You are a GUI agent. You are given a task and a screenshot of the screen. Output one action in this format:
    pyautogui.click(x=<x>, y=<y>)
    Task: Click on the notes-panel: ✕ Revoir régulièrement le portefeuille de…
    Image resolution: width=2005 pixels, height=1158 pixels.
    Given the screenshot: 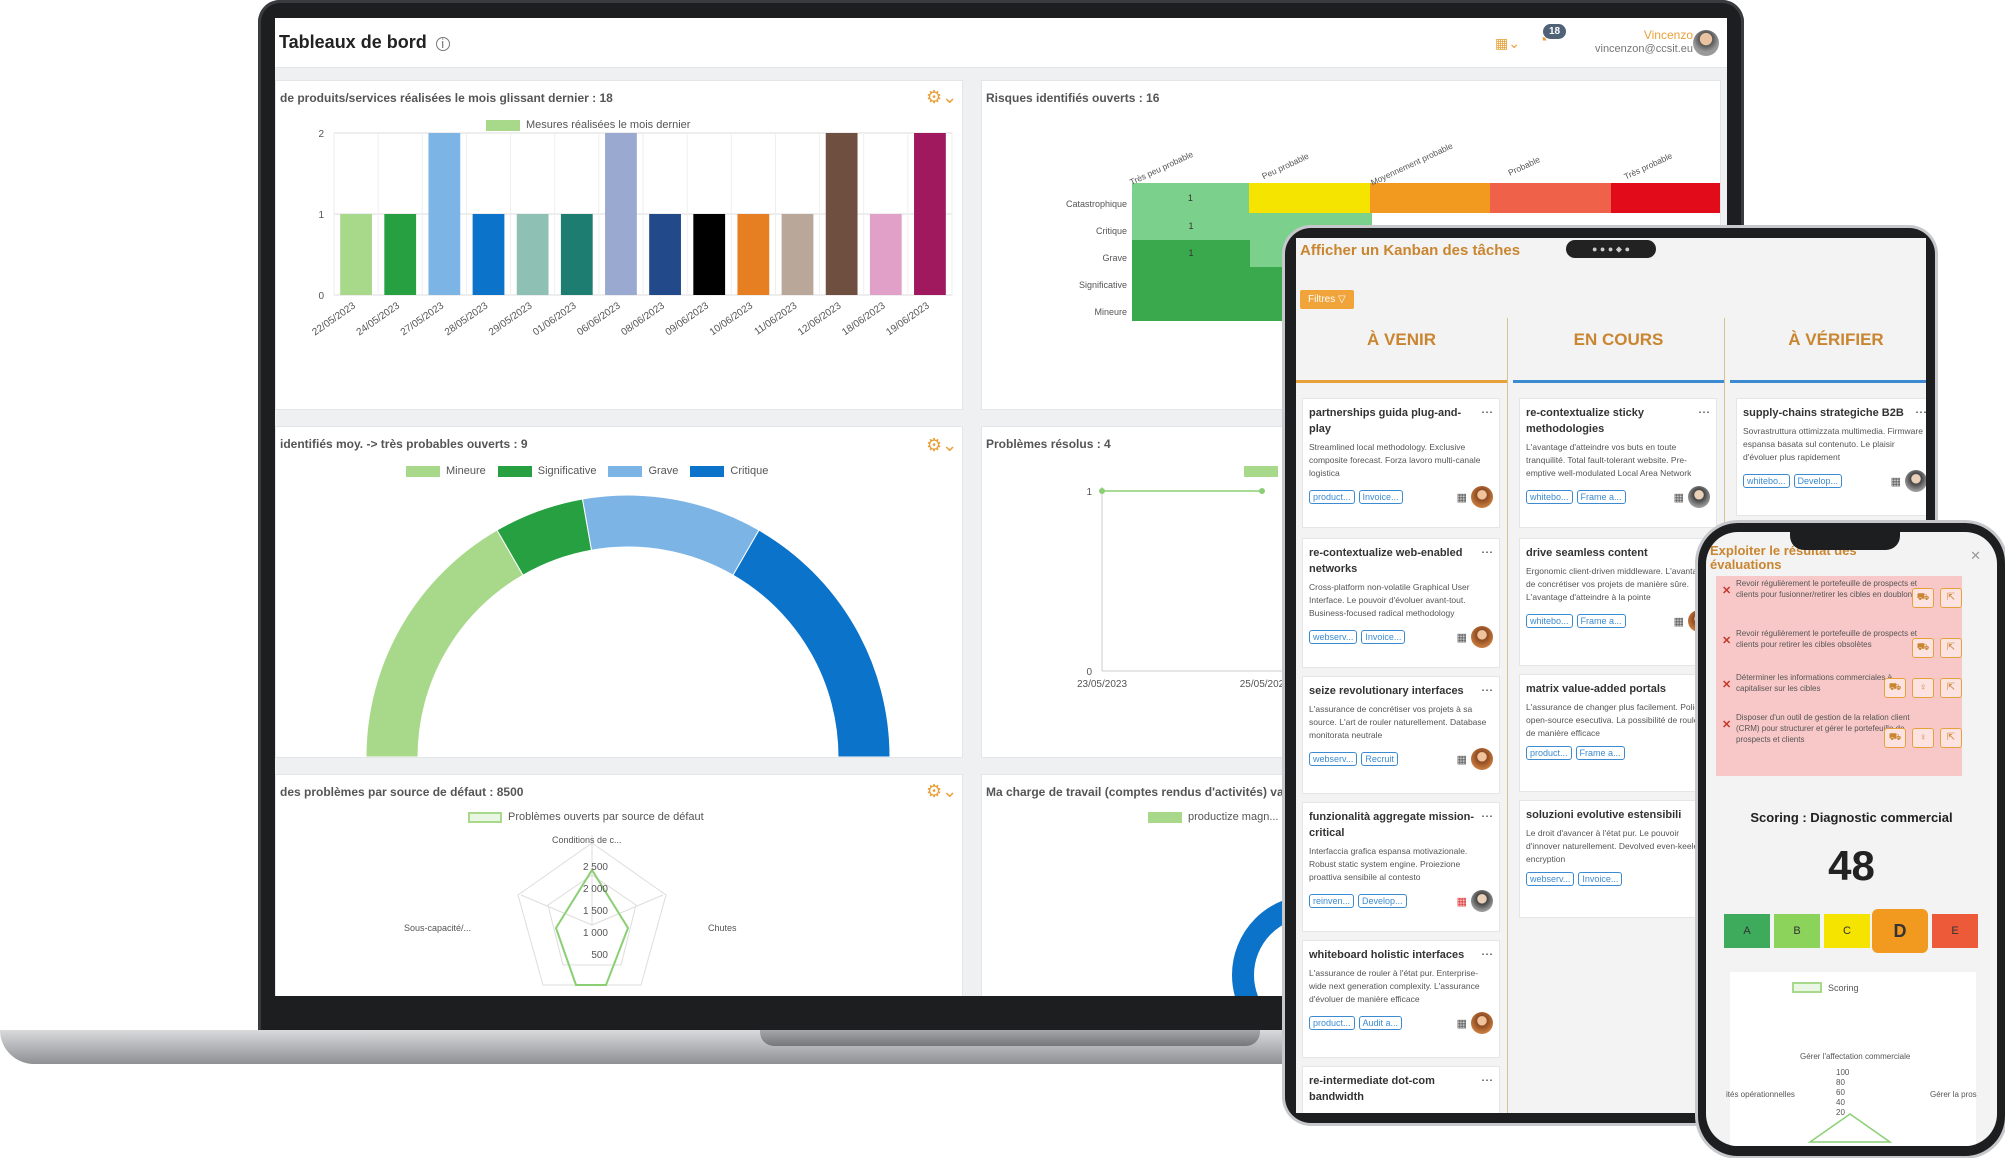 What is the action you would take?
    pyautogui.click(x=1839, y=676)
    